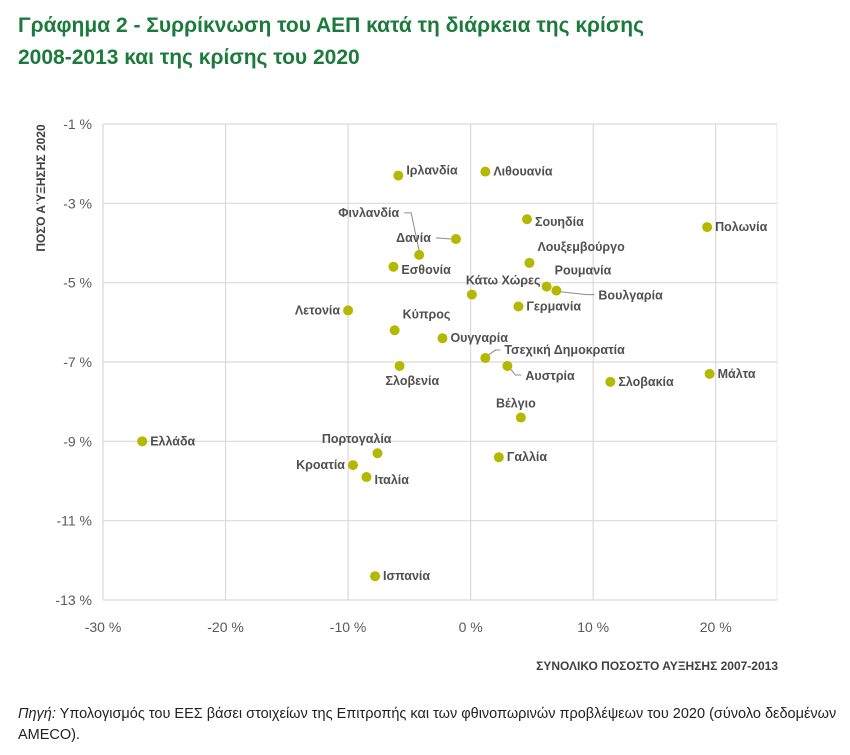 This screenshot has width=850, height=755. I want to click on x-tick-label: -20 %, so click(225, 627).